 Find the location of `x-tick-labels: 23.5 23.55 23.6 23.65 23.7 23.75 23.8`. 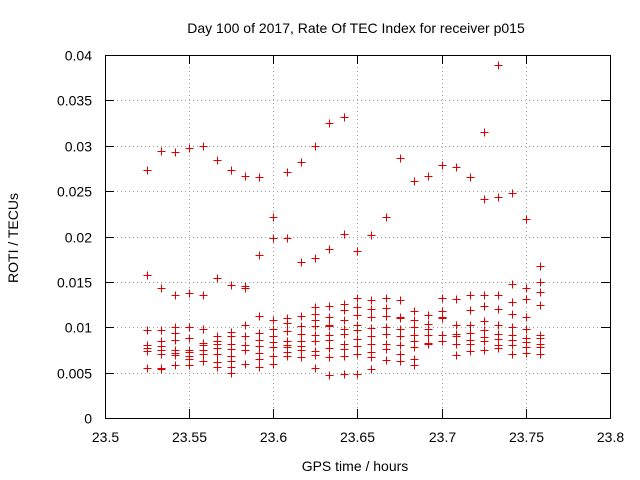

x-tick-labels: 23.5 23.55 23.6 23.65 23.7 23.75 23.8 is located at coordinates (358, 437).